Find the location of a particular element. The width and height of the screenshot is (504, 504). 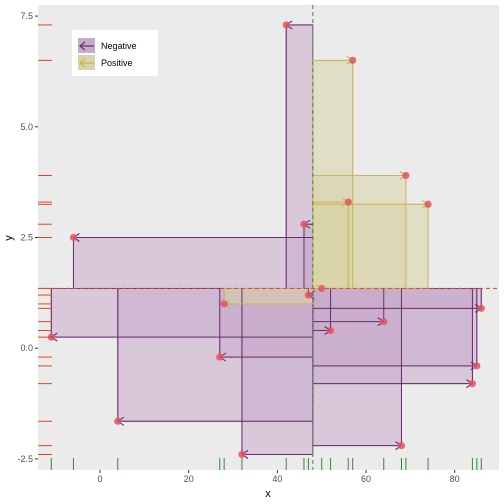

y-tick-label-4: 7.5 is located at coordinates (26, 16).